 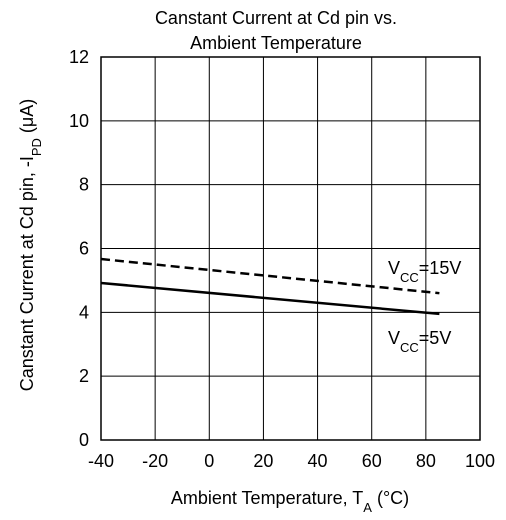 What do you see at coordinates (209, 461) in the screenshot?
I see `x-tick-label: 0` at bounding box center [209, 461].